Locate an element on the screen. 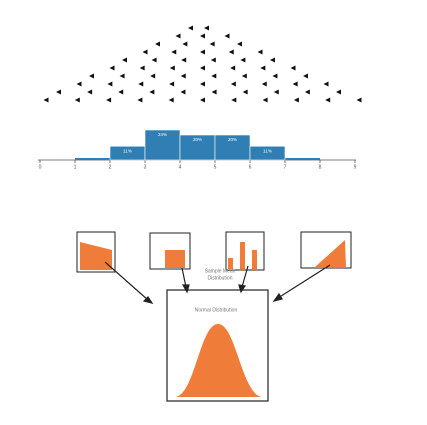 The width and height of the screenshot is (427, 425). tick-label: 4 is located at coordinates (180, 167).